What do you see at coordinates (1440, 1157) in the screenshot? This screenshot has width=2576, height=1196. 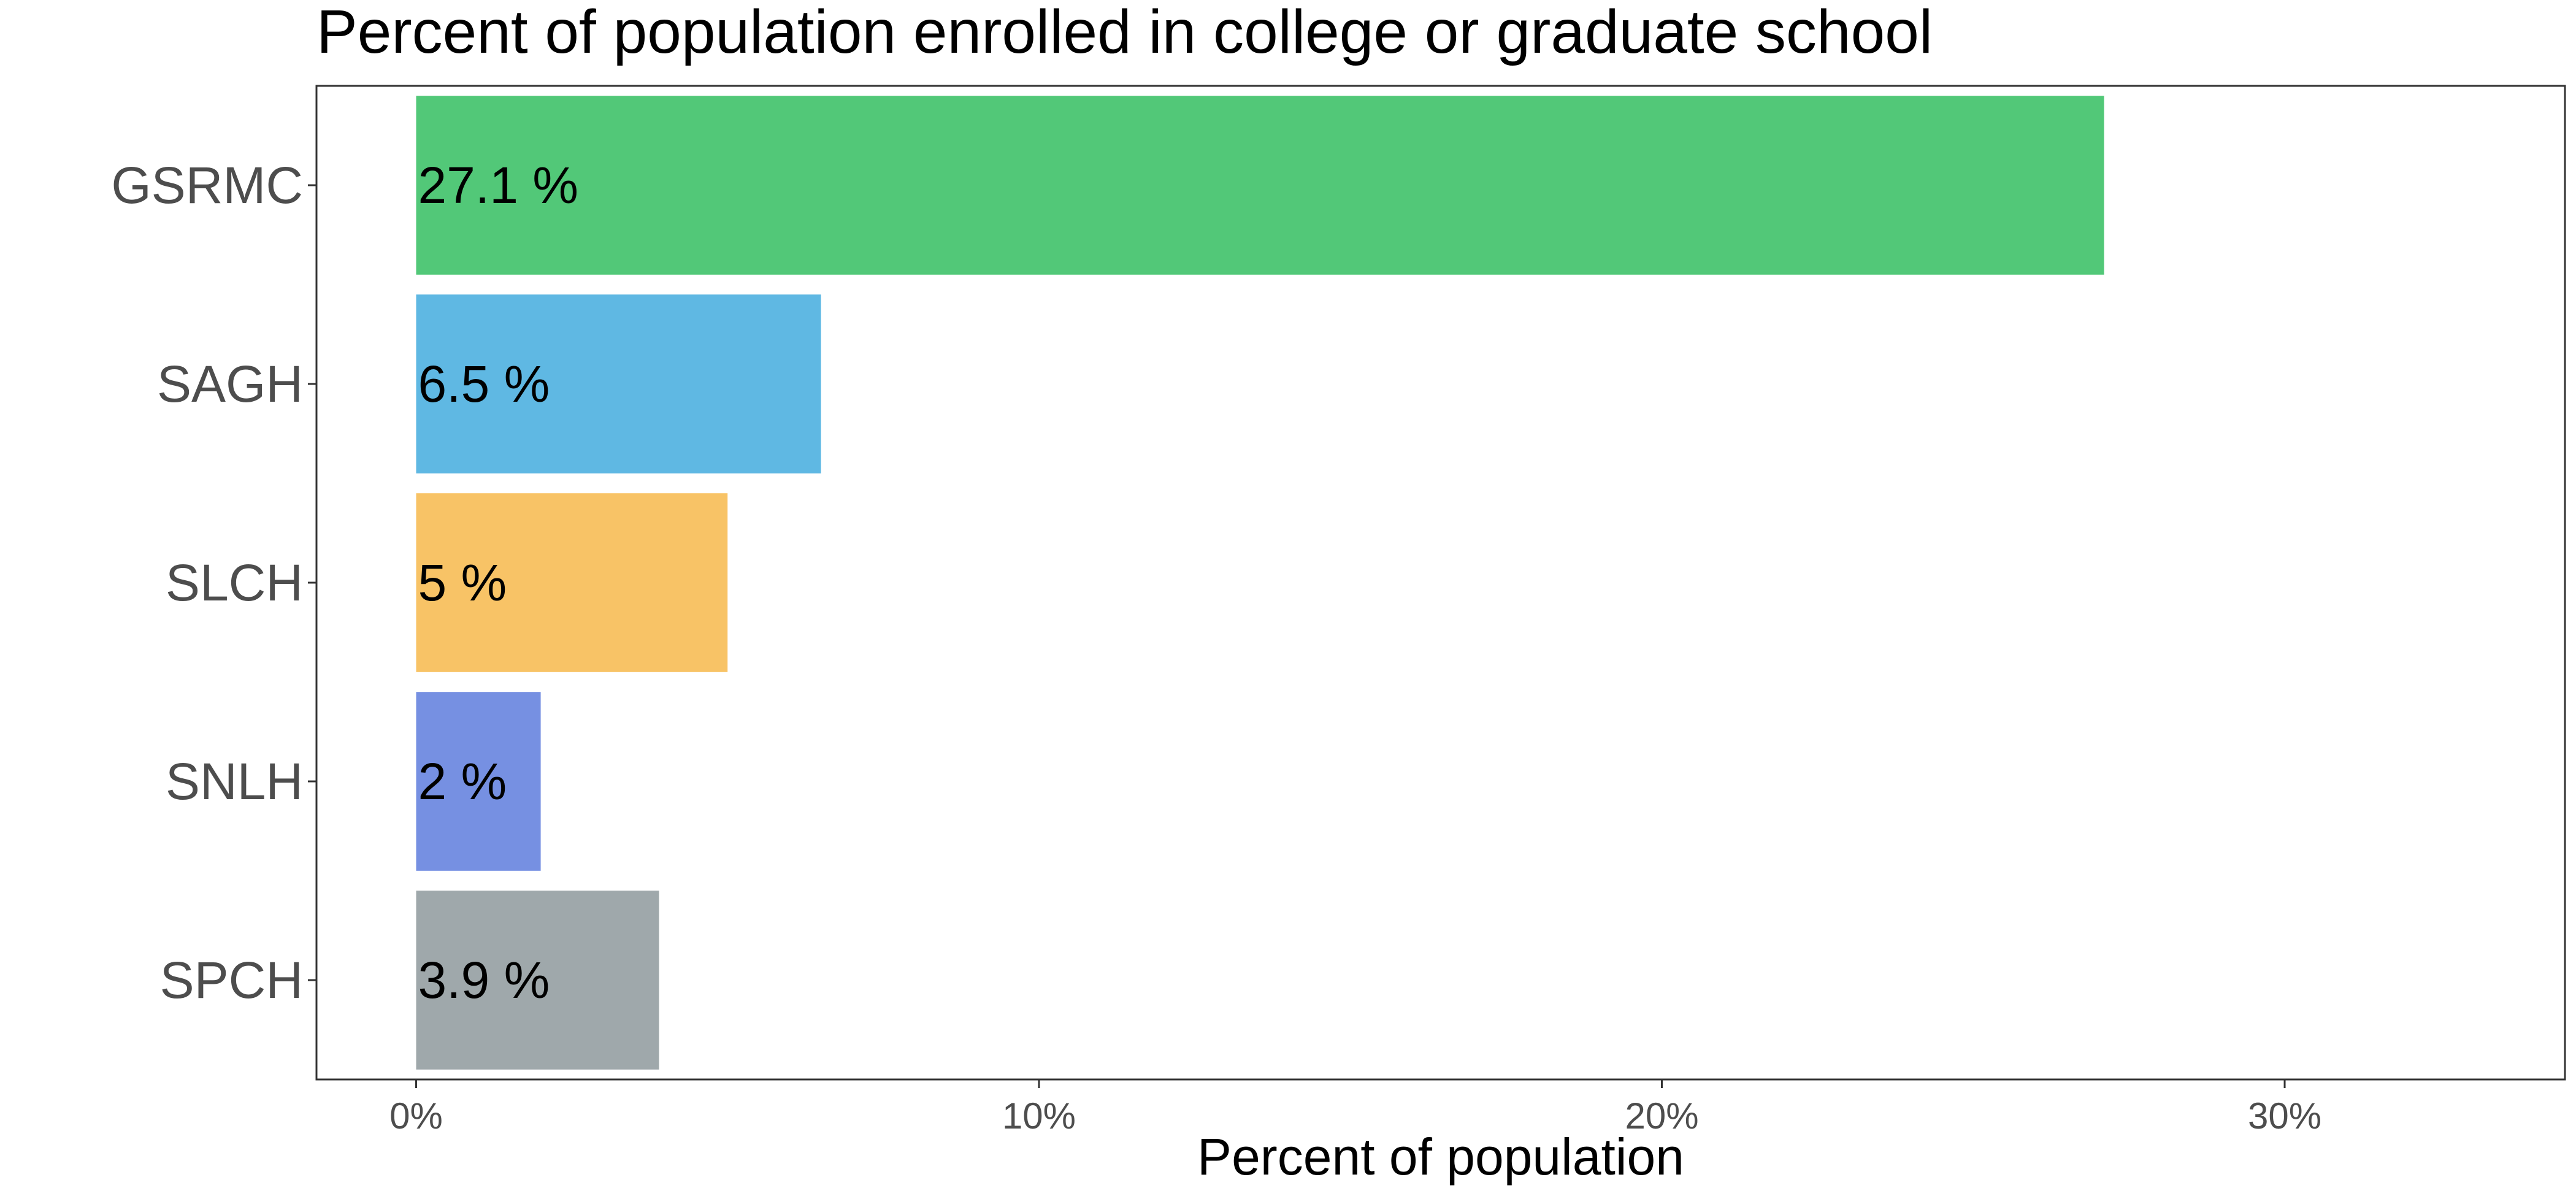 I see `x-axis-title: Percent of population` at bounding box center [1440, 1157].